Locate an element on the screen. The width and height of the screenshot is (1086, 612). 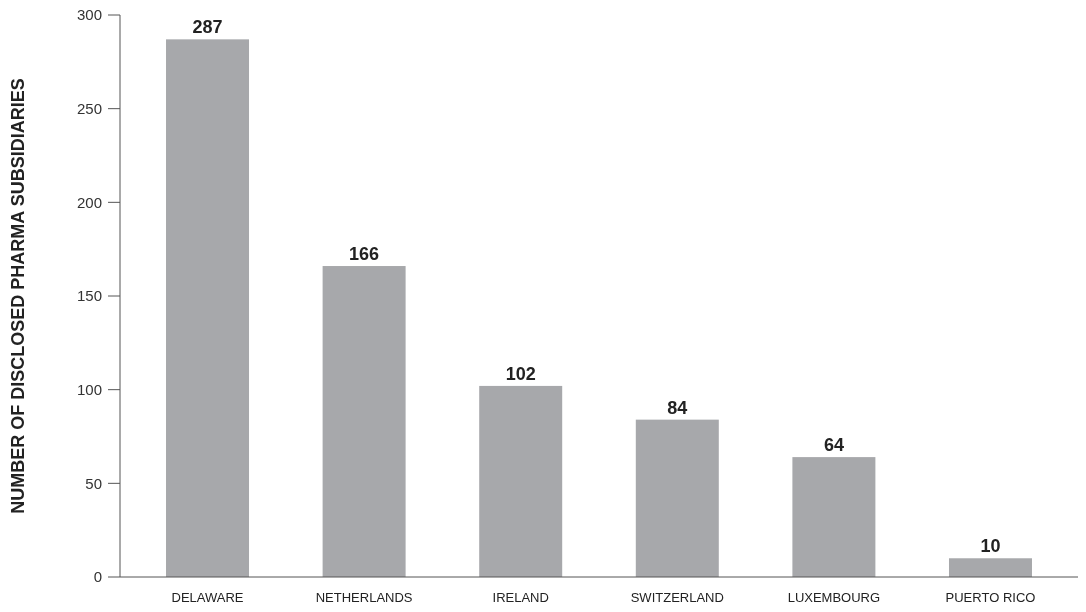
y-tick-label: 200 is located at coordinates (89, 202).